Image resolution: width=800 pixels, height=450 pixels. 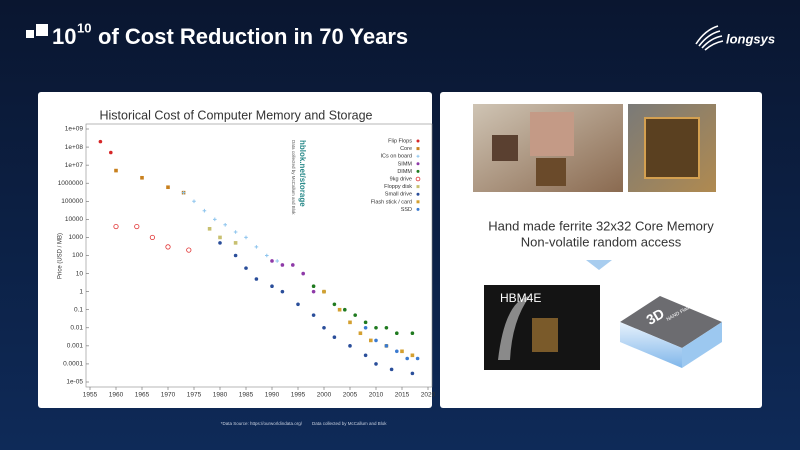 I want to click on y-tick-label: 0.001, so click(x=75, y=346).